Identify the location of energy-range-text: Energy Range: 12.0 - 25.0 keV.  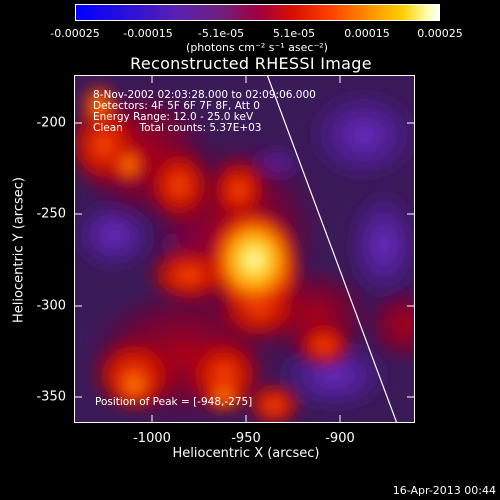
(173, 117).